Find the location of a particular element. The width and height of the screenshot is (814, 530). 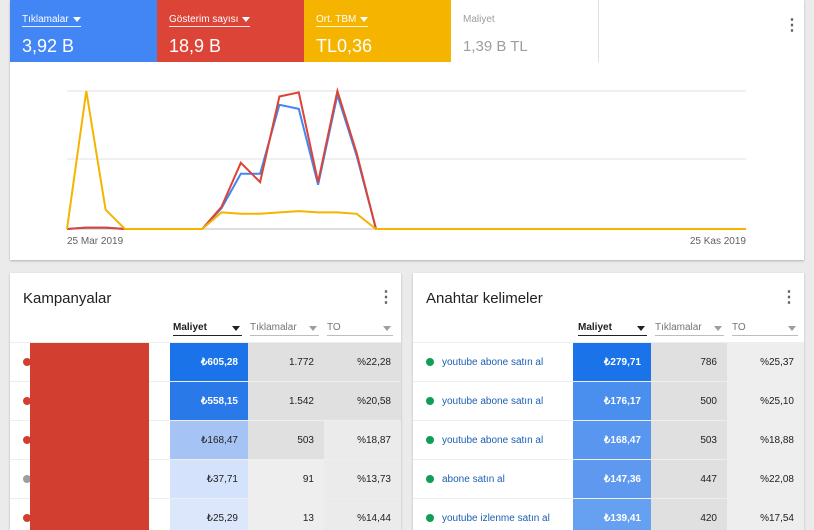

table-row: ₺605,28 1.772 %22,28 is located at coordinates (205, 362).